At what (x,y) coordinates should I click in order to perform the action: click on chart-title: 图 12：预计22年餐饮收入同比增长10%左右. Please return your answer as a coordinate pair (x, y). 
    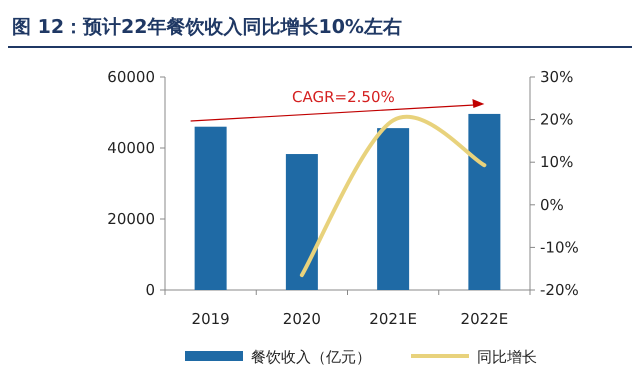
    Looking at the image, I should click on (207, 27).